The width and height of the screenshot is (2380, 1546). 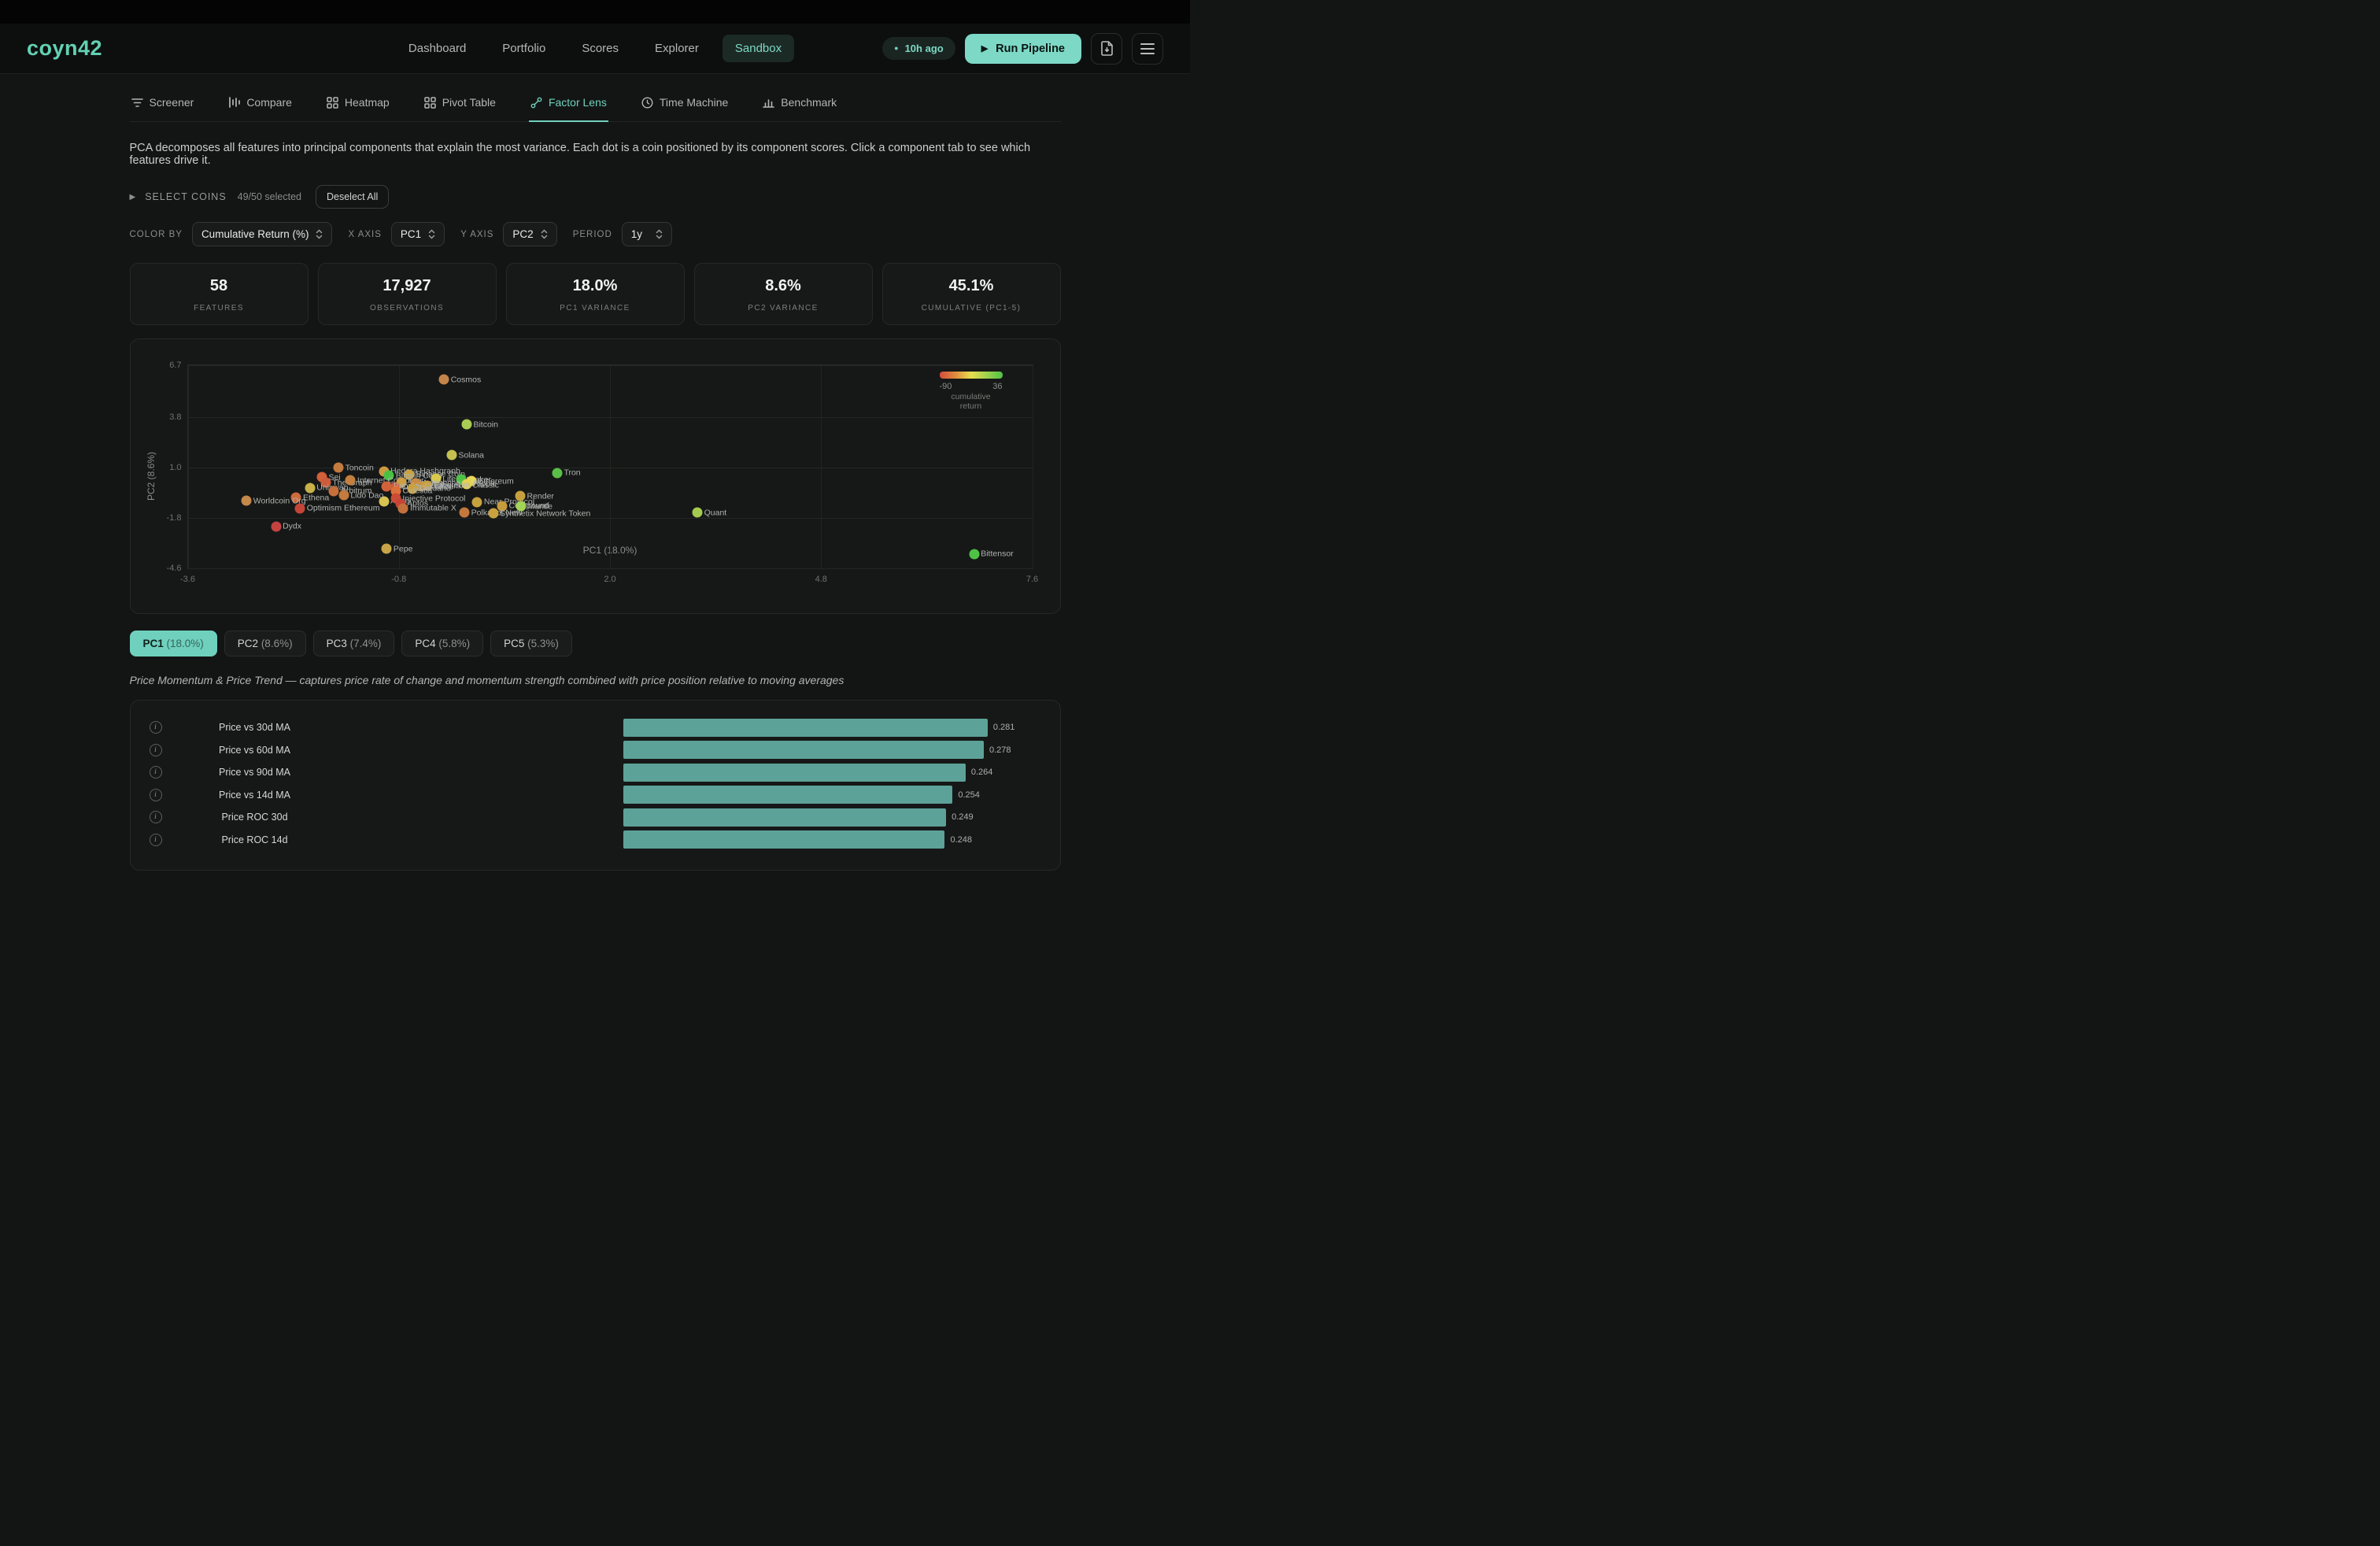 I want to click on scatter-point-ethereum-classic: Ethereum Classic, so click(x=461, y=485).